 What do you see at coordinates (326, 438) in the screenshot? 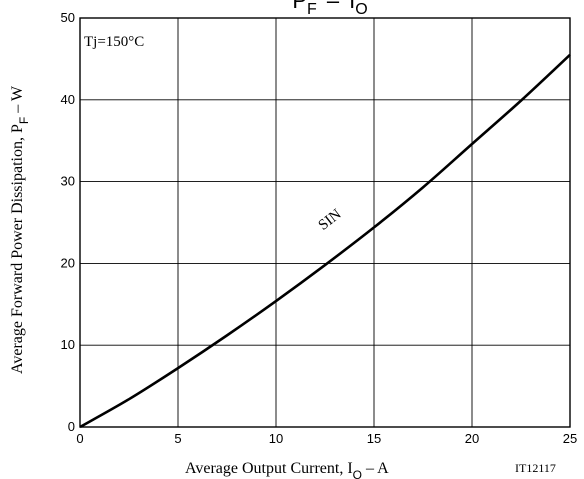
I see `x-ticks: 0 5 10 15 20 25` at bounding box center [326, 438].